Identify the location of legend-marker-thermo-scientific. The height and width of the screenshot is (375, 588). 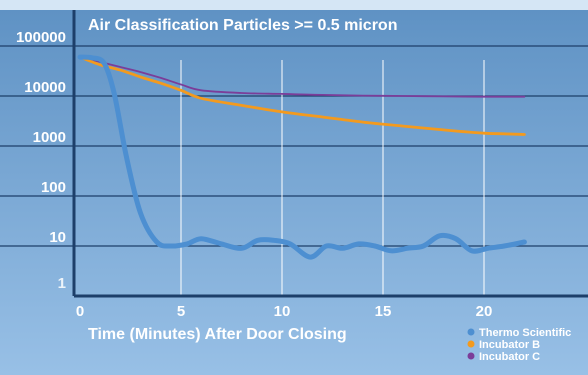
(471, 332).